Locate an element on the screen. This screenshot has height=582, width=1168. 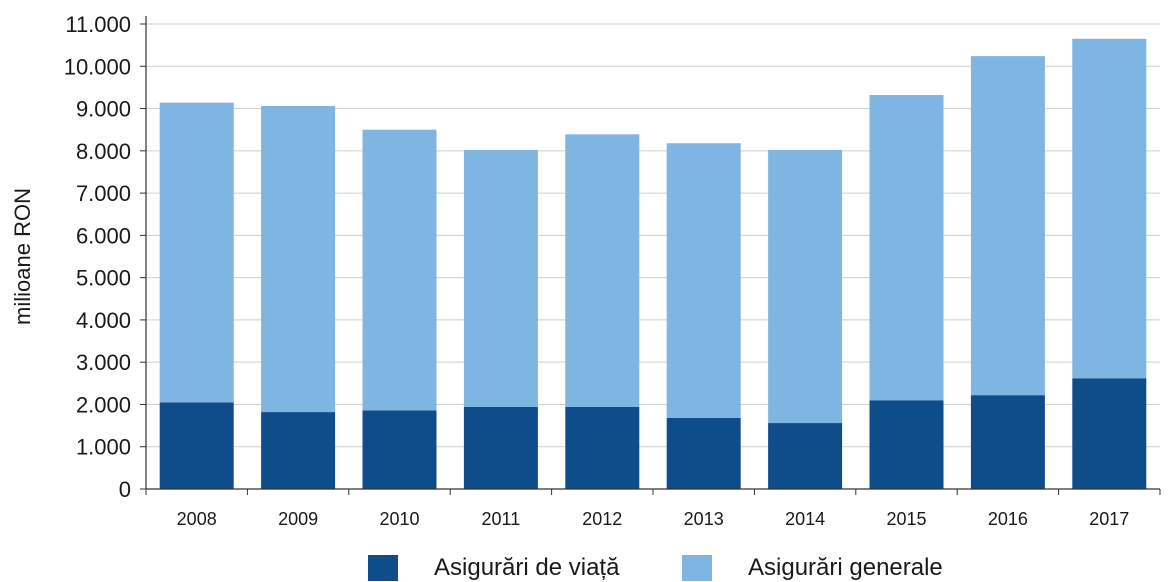
legend-item-life: Asigurări de viață is located at coordinates (493, 568).